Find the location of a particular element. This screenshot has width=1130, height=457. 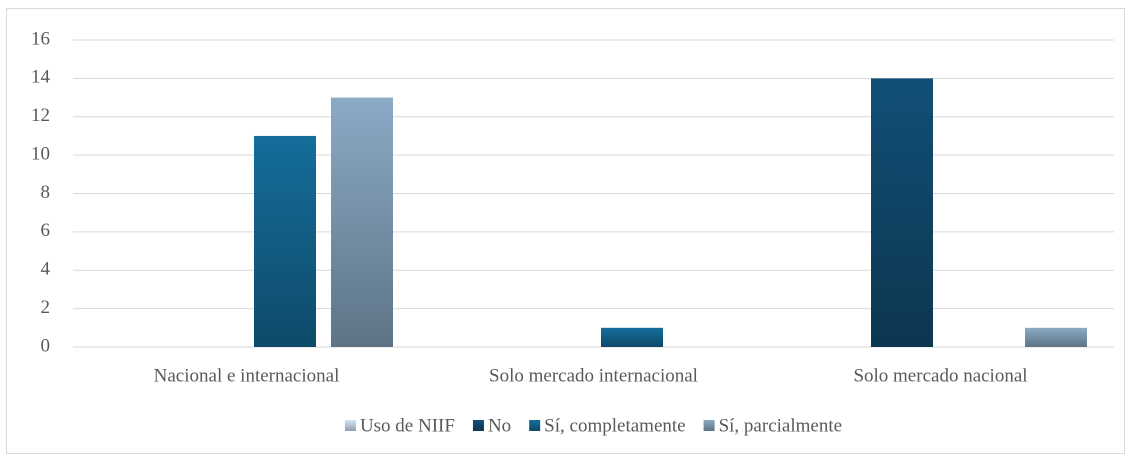

legend-item: Sí, parcialmente is located at coordinates (772, 425).